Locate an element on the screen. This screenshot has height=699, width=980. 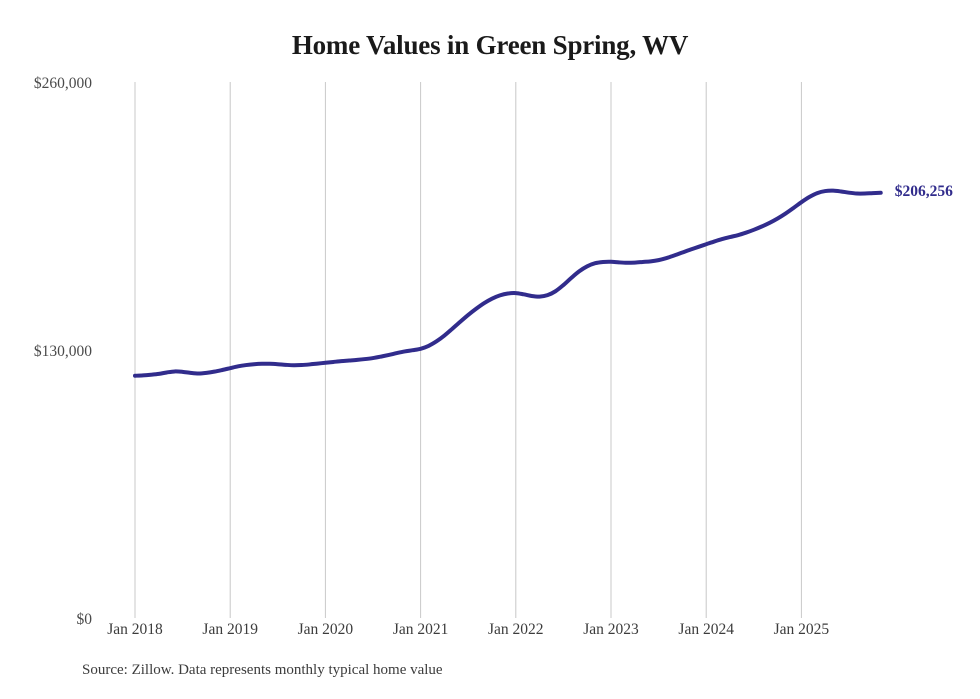
y-axis-tick-mid: $130,000 is located at coordinates (62, 351).